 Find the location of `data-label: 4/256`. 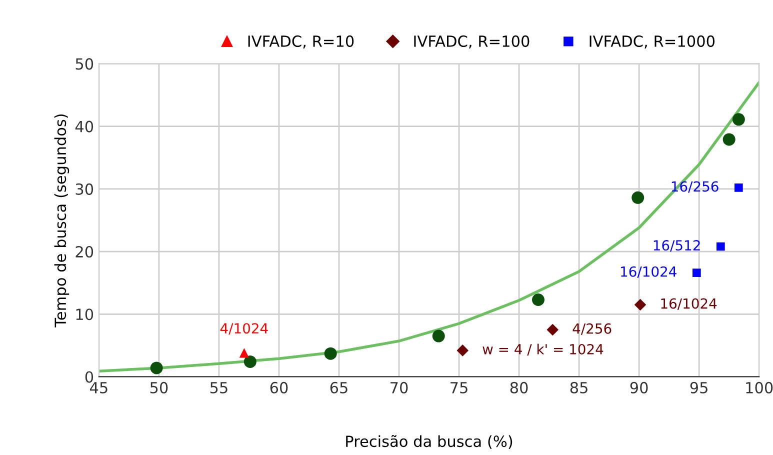

data-label: 4/256 is located at coordinates (592, 329).